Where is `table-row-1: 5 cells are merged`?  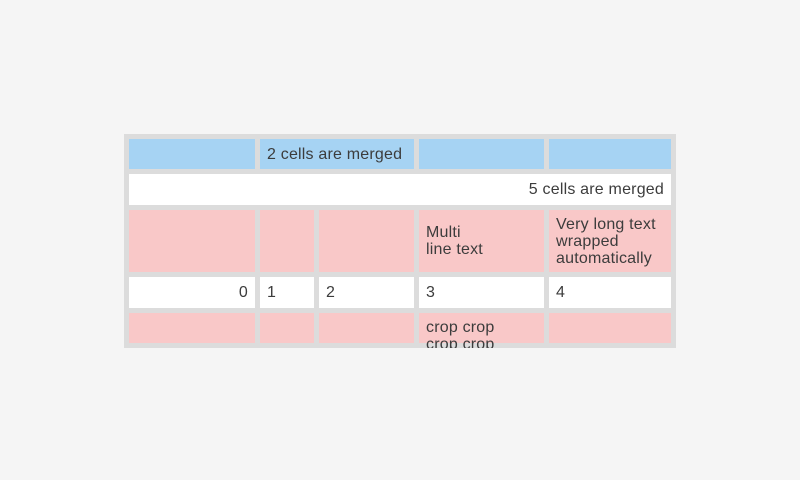 table-row-1: 5 cells are merged is located at coordinates (400, 189).